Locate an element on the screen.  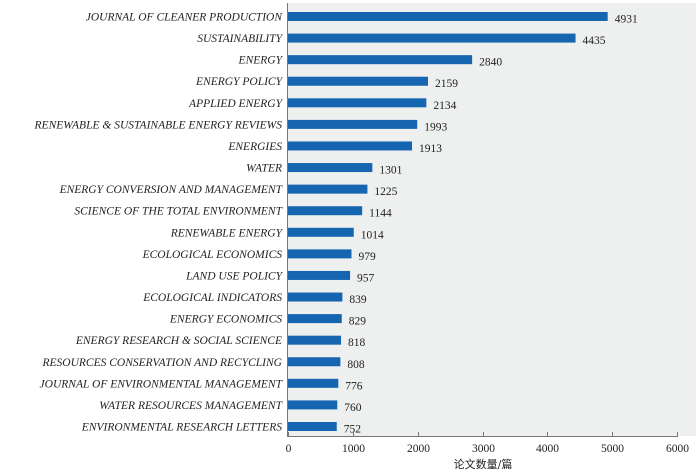
category-label: ENERGY POLICY is located at coordinates (239, 82).